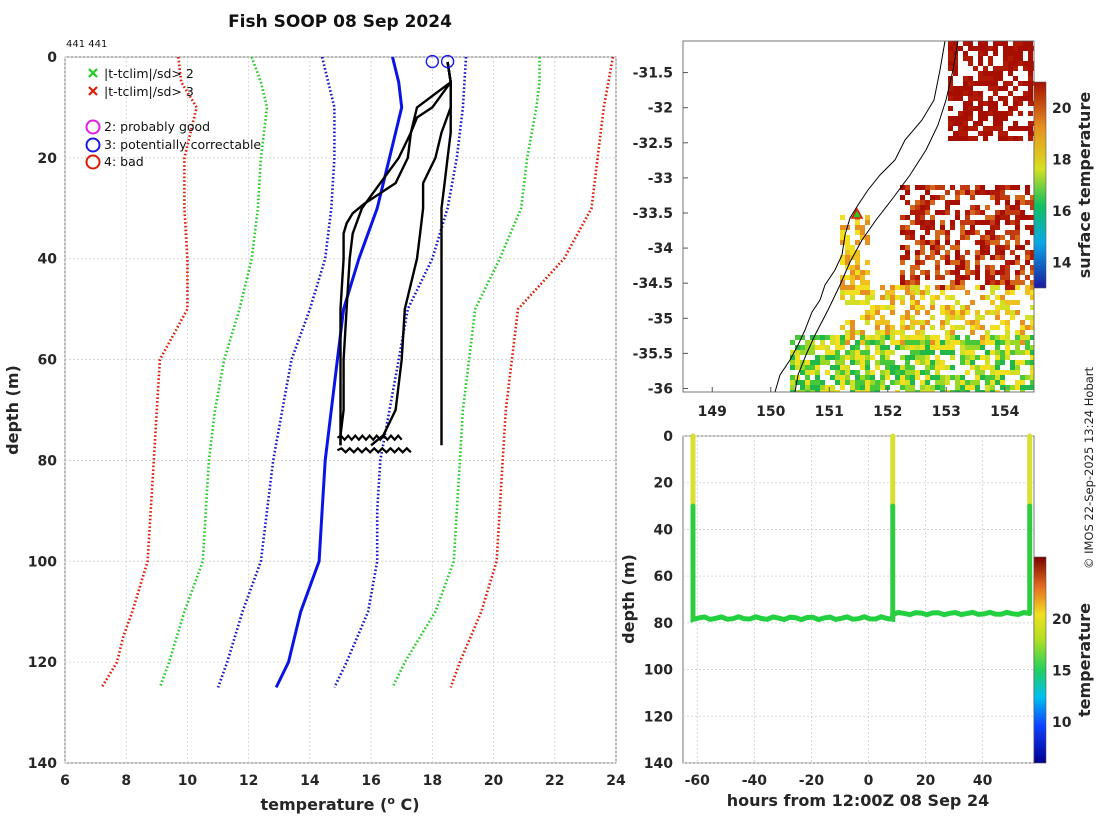  Describe the element at coordinates (660, 389) in the screenshot. I see `map-ytick: -36` at that location.